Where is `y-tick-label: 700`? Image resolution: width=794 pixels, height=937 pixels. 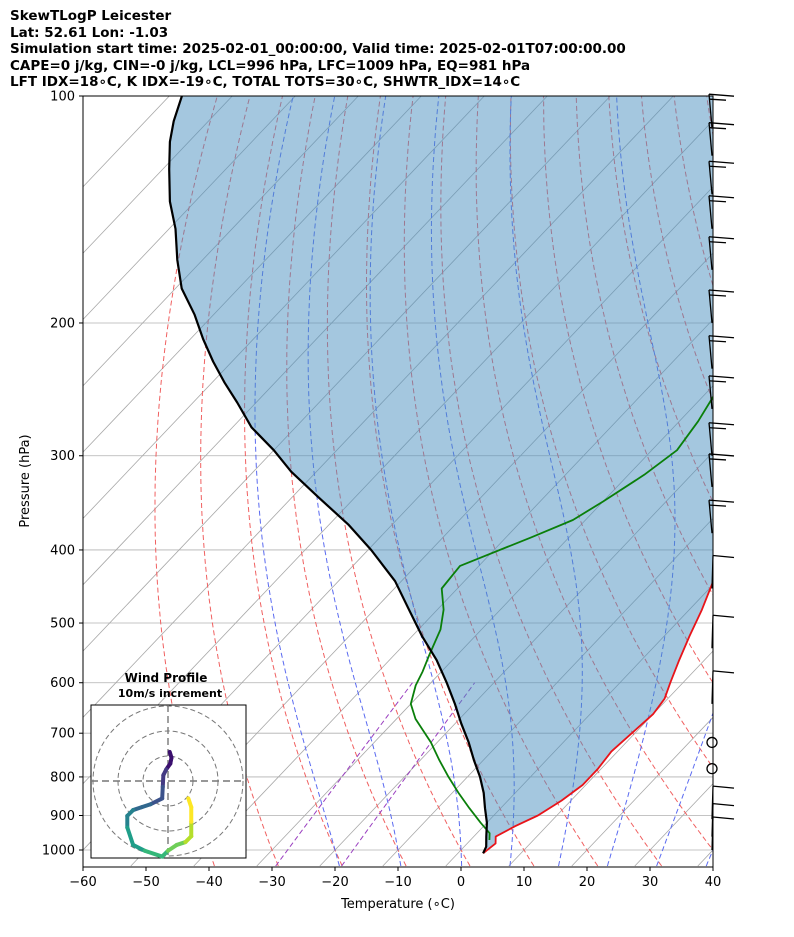 y-tick-label: 700 is located at coordinates (62, 734).